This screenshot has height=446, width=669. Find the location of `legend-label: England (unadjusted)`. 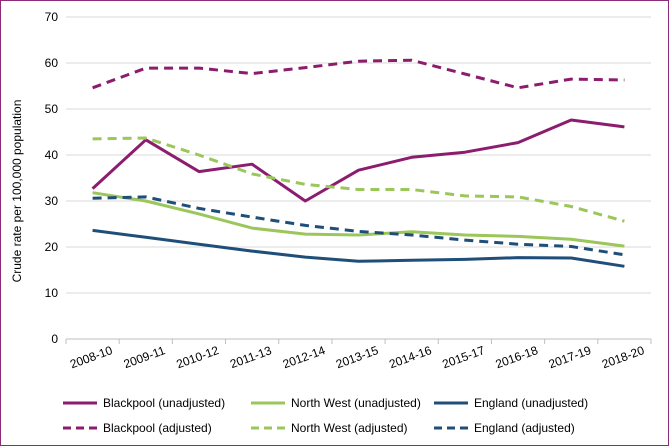

legend-label: England (unadjusted) is located at coordinates (531, 403).